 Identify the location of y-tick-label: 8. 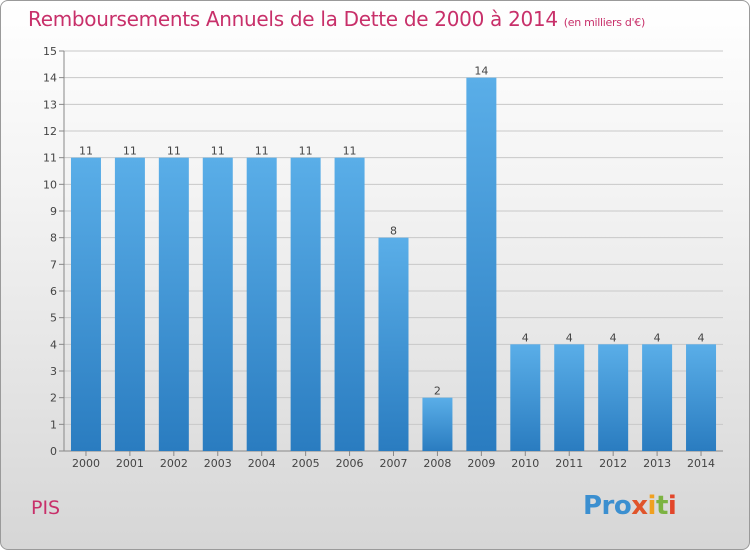
(53, 238).